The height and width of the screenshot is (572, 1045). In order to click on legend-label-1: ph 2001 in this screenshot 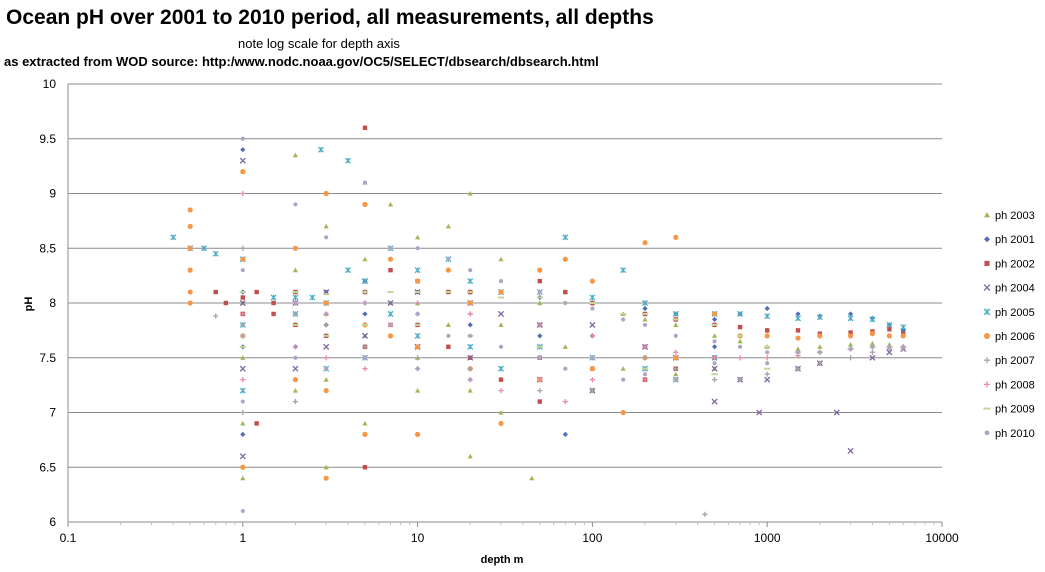, I will do `click(1015, 240)`.